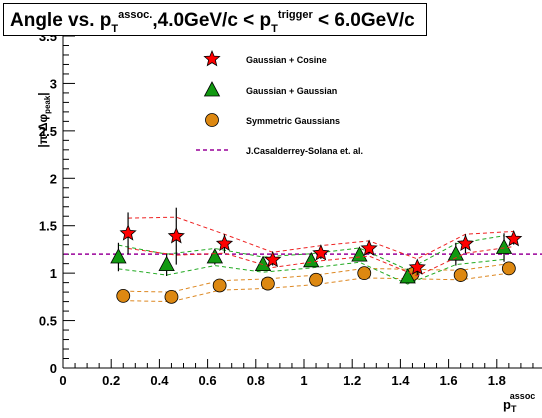  I want to click on title-sup-1: assoc., so click(135, 15).